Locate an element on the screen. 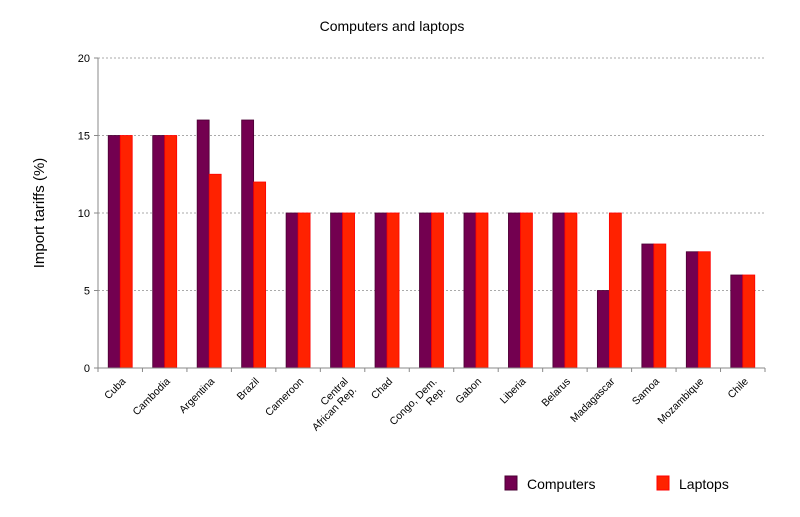  x-tick-label-line: Mozambique is located at coordinates (680, 401).